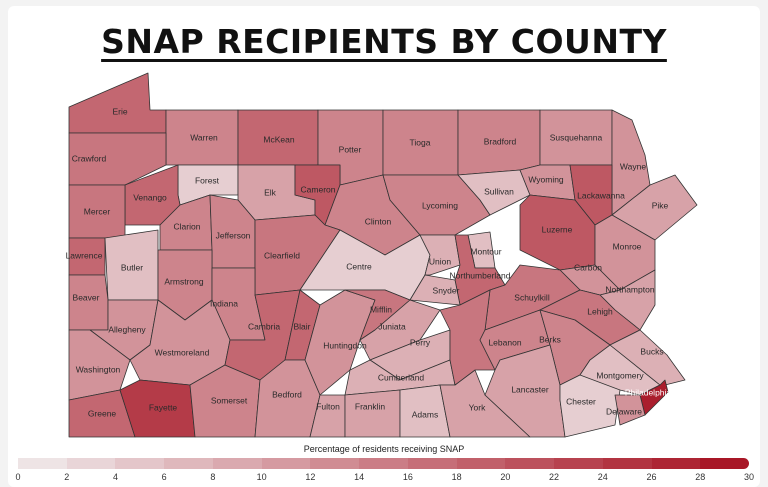 The height and width of the screenshot is (487, 768). I want to click on title-text: SNAP RECIPIENTS BY COUNTY, so click(384, 41).